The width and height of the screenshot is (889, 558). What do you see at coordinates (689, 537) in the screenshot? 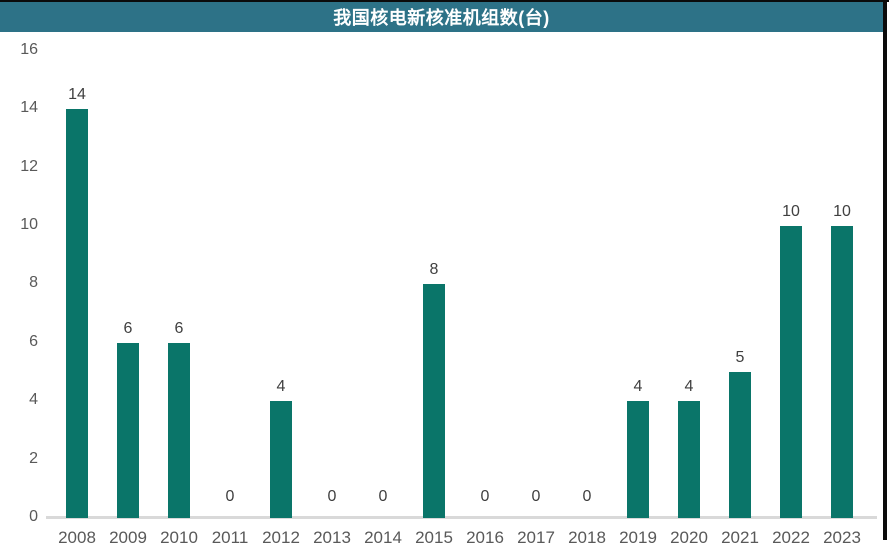
I see `x-tick-label: 2020` at bounding box center [689, 537].